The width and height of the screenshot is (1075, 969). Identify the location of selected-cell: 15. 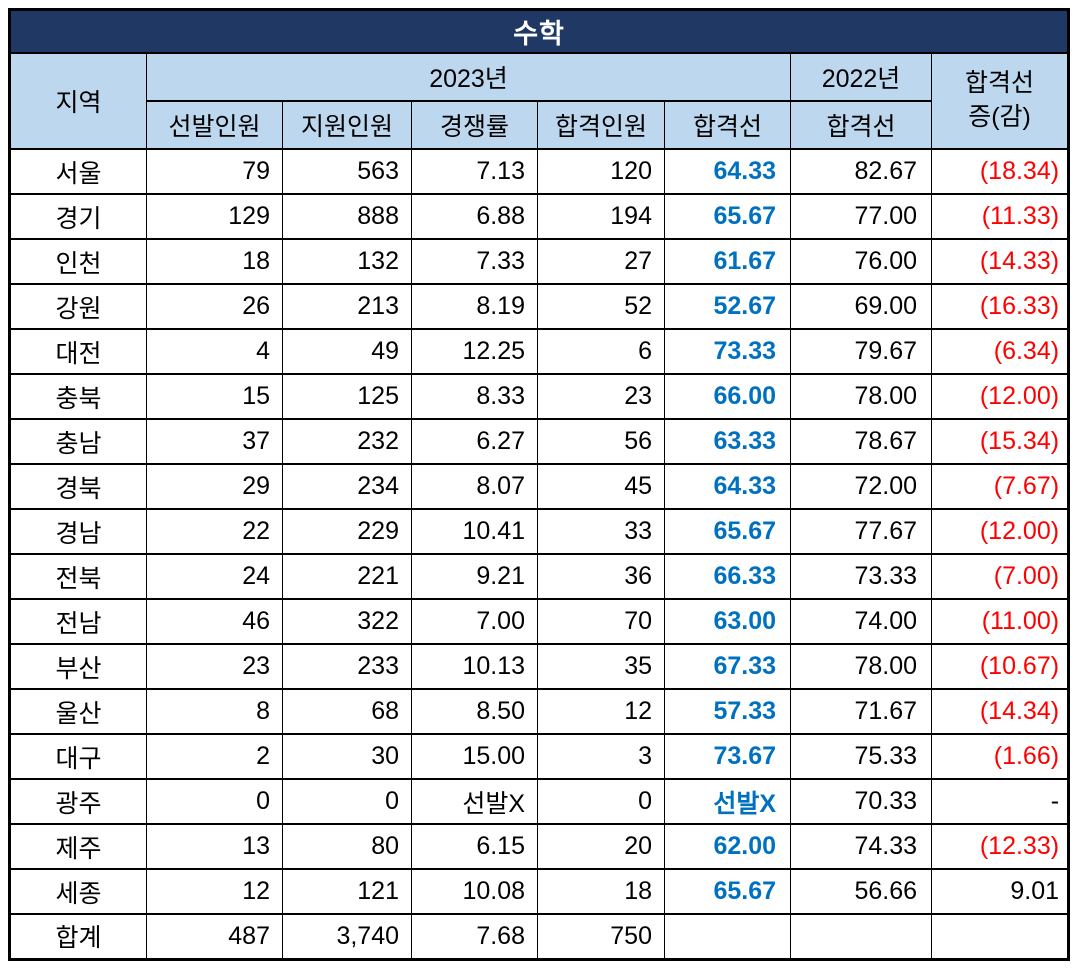
(214, 396).